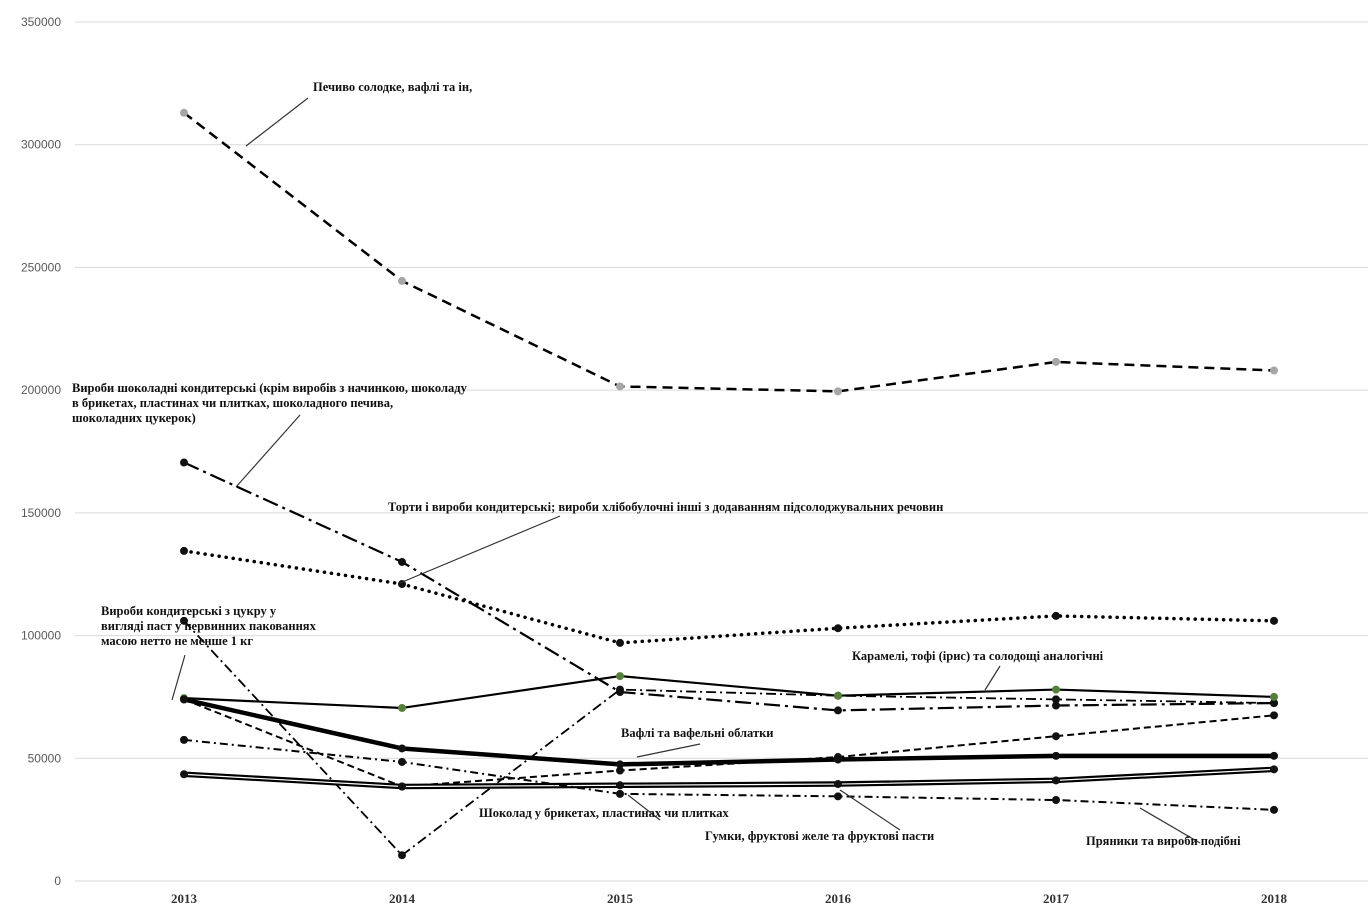 This screenshot has width=1368, height=906. I want to click on x-tick-label: 2018, so click(1274, 898).